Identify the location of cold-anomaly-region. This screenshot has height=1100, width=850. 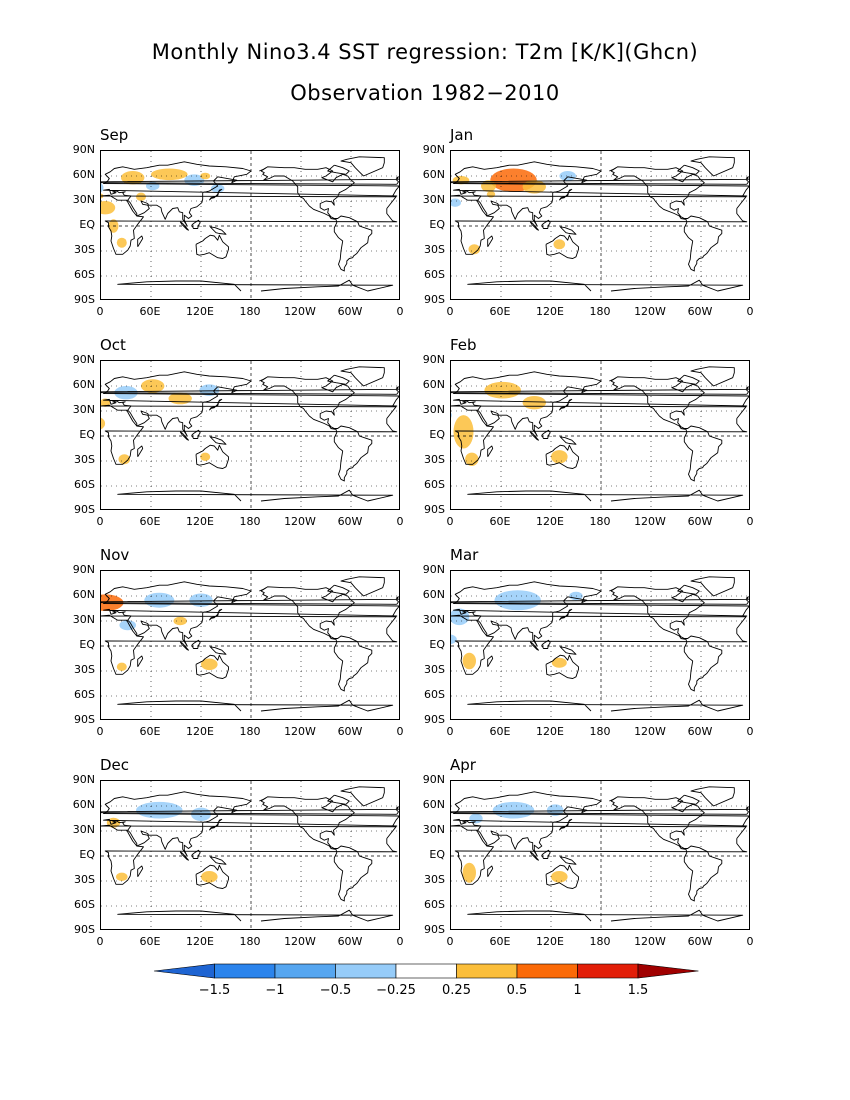
(517, 600).